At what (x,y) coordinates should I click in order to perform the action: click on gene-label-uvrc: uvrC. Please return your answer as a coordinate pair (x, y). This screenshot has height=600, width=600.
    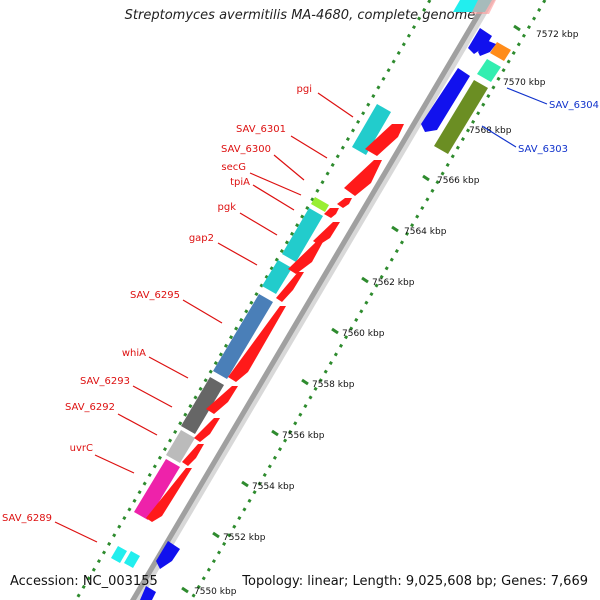
    Looking at the image, I should click on (81, 448).